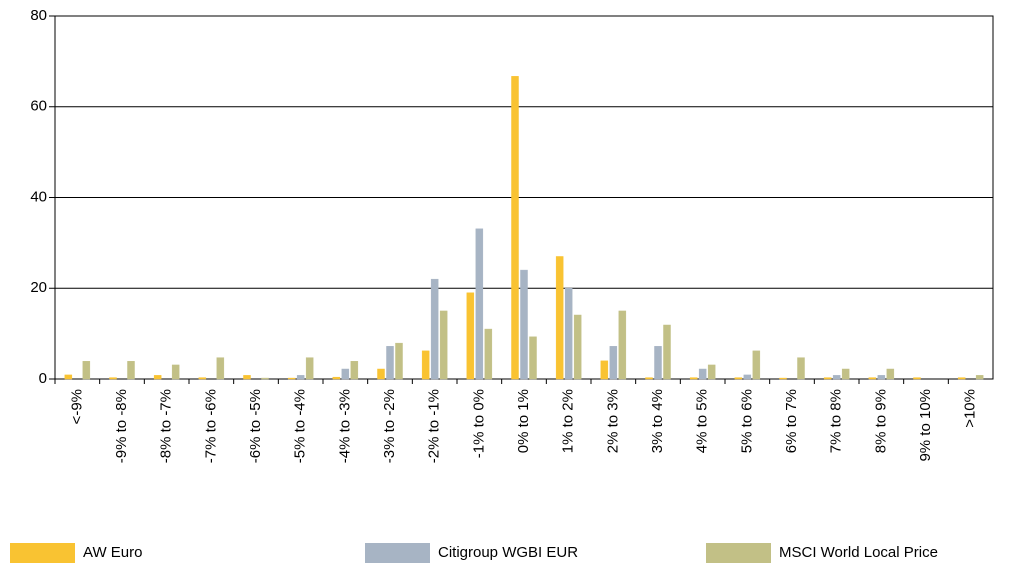 The height and width of the screenshot is (570, 1019). Describe the element at coordinates (38, 287) in the screenshot. I see `y-tick-label: 20` at that location.